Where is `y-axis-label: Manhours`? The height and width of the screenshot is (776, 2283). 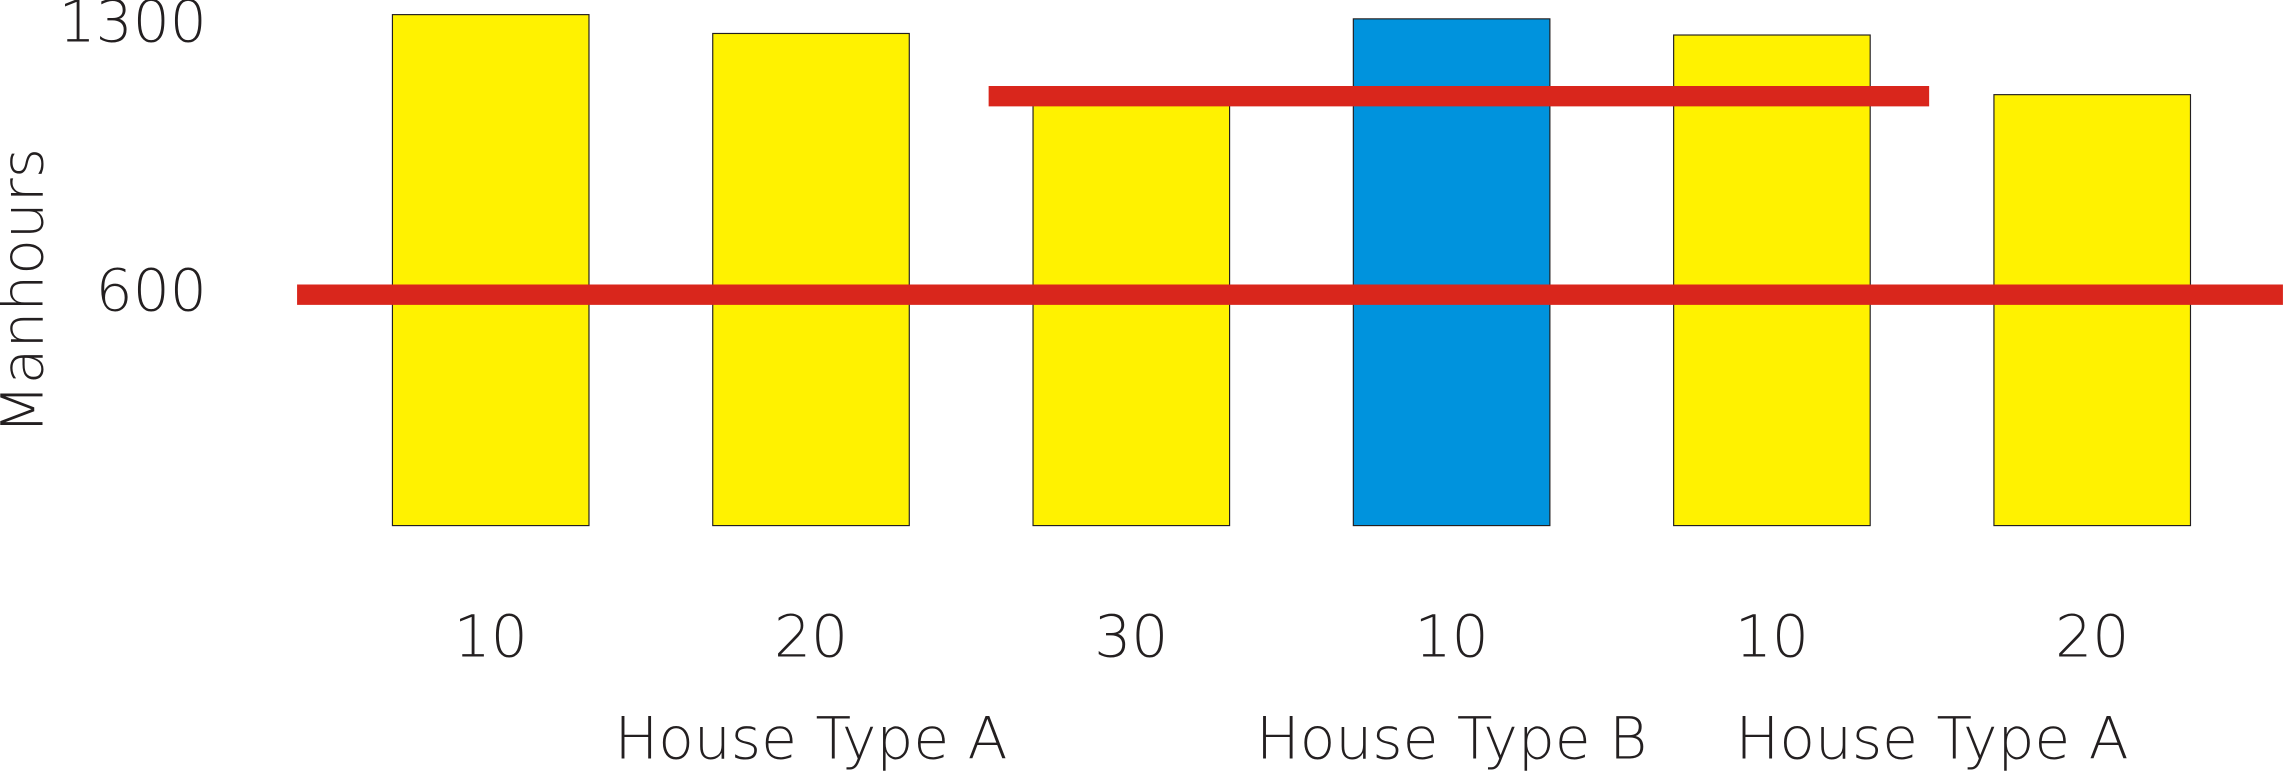
y-axis-label: Manhours is located at coordinates (28, 291).